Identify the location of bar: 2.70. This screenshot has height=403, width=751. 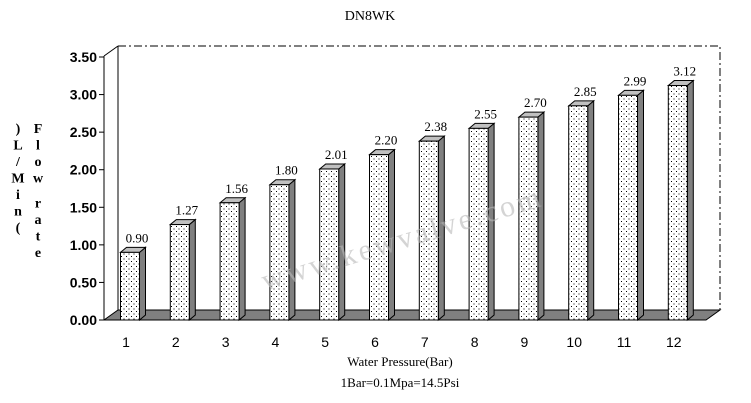
(532, 208).